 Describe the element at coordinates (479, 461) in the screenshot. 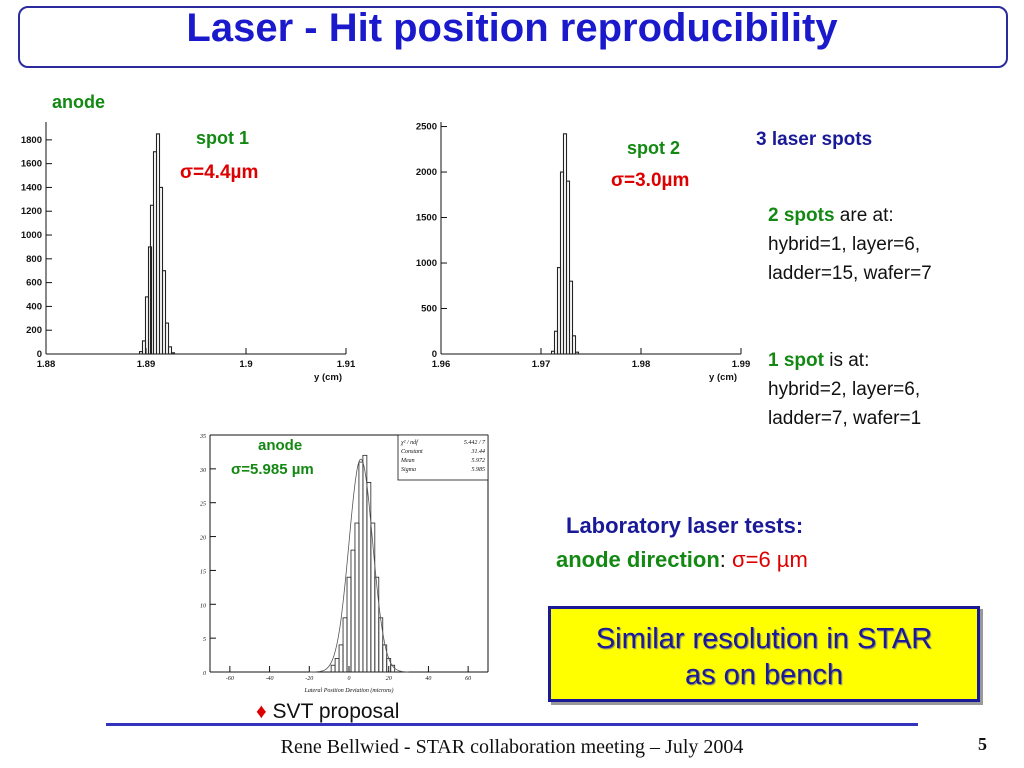

I see `stats-value: 5.972` at that location.